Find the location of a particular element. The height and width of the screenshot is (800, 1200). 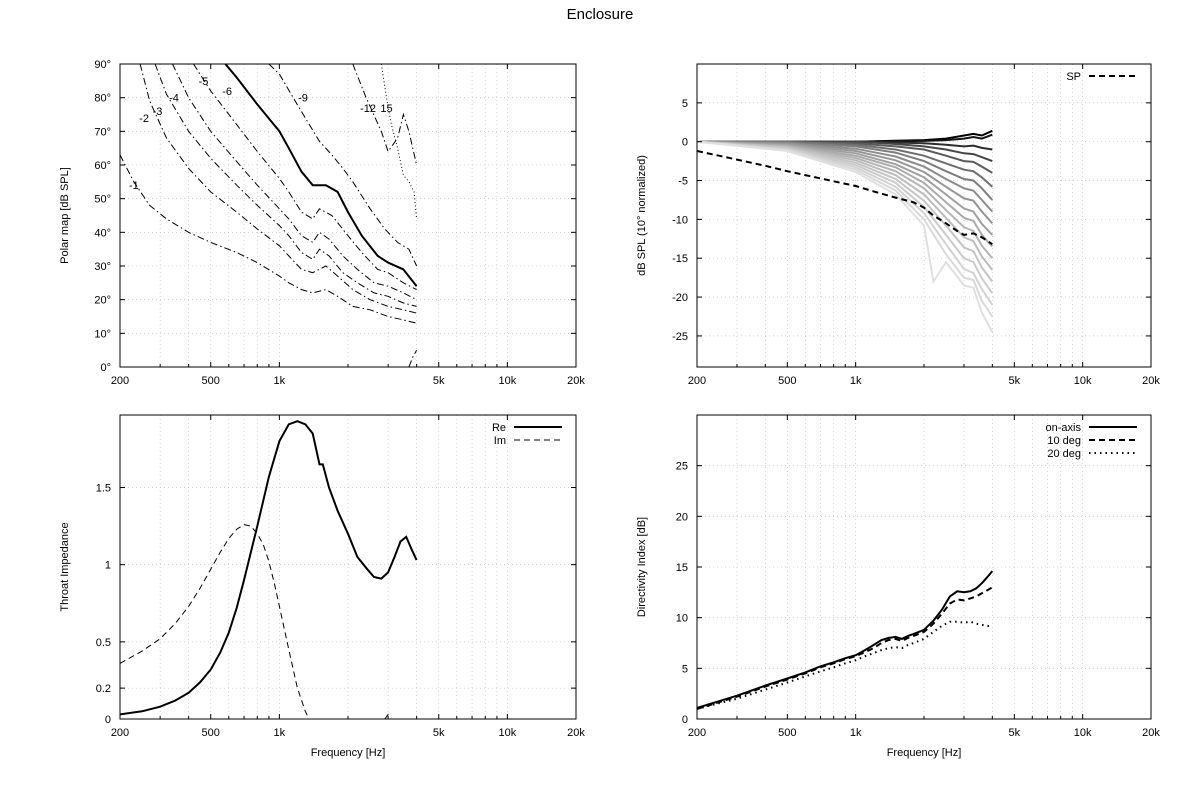

y-tick-label: 15 is located at coordinates (682, 568).